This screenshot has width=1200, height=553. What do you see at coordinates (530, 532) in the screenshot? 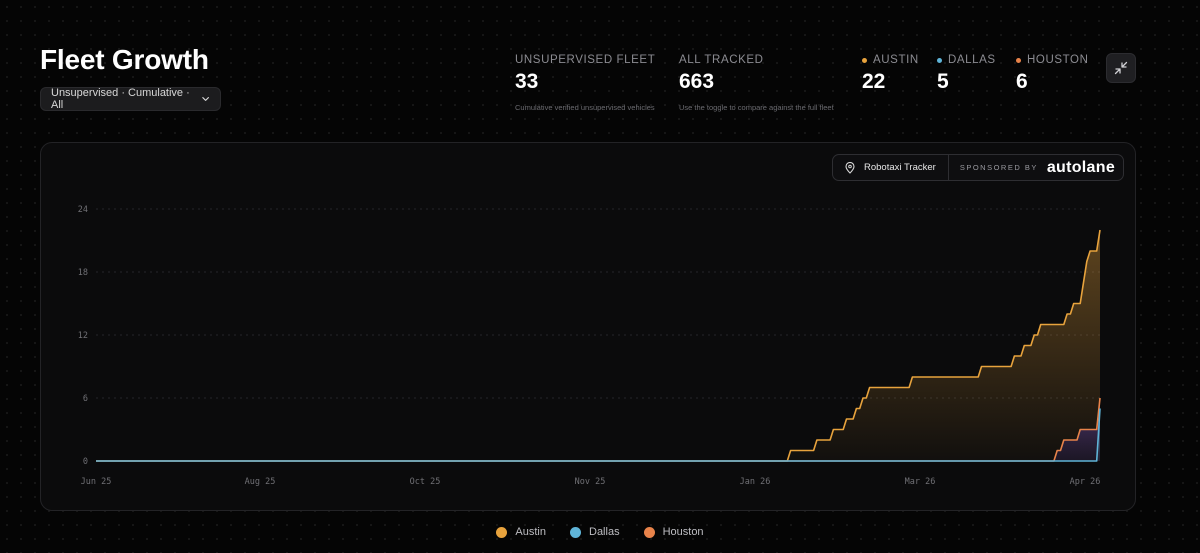
I see `legend-label: Austin` at bounding box center [530, 532].